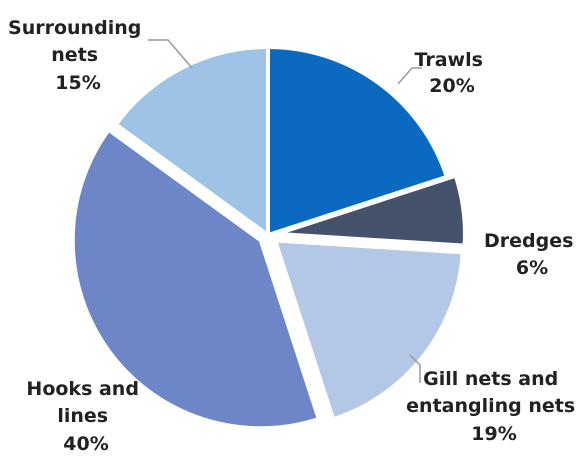  I want to click on slice-name-hooks-line1: Hooks and, so click(82, 389).